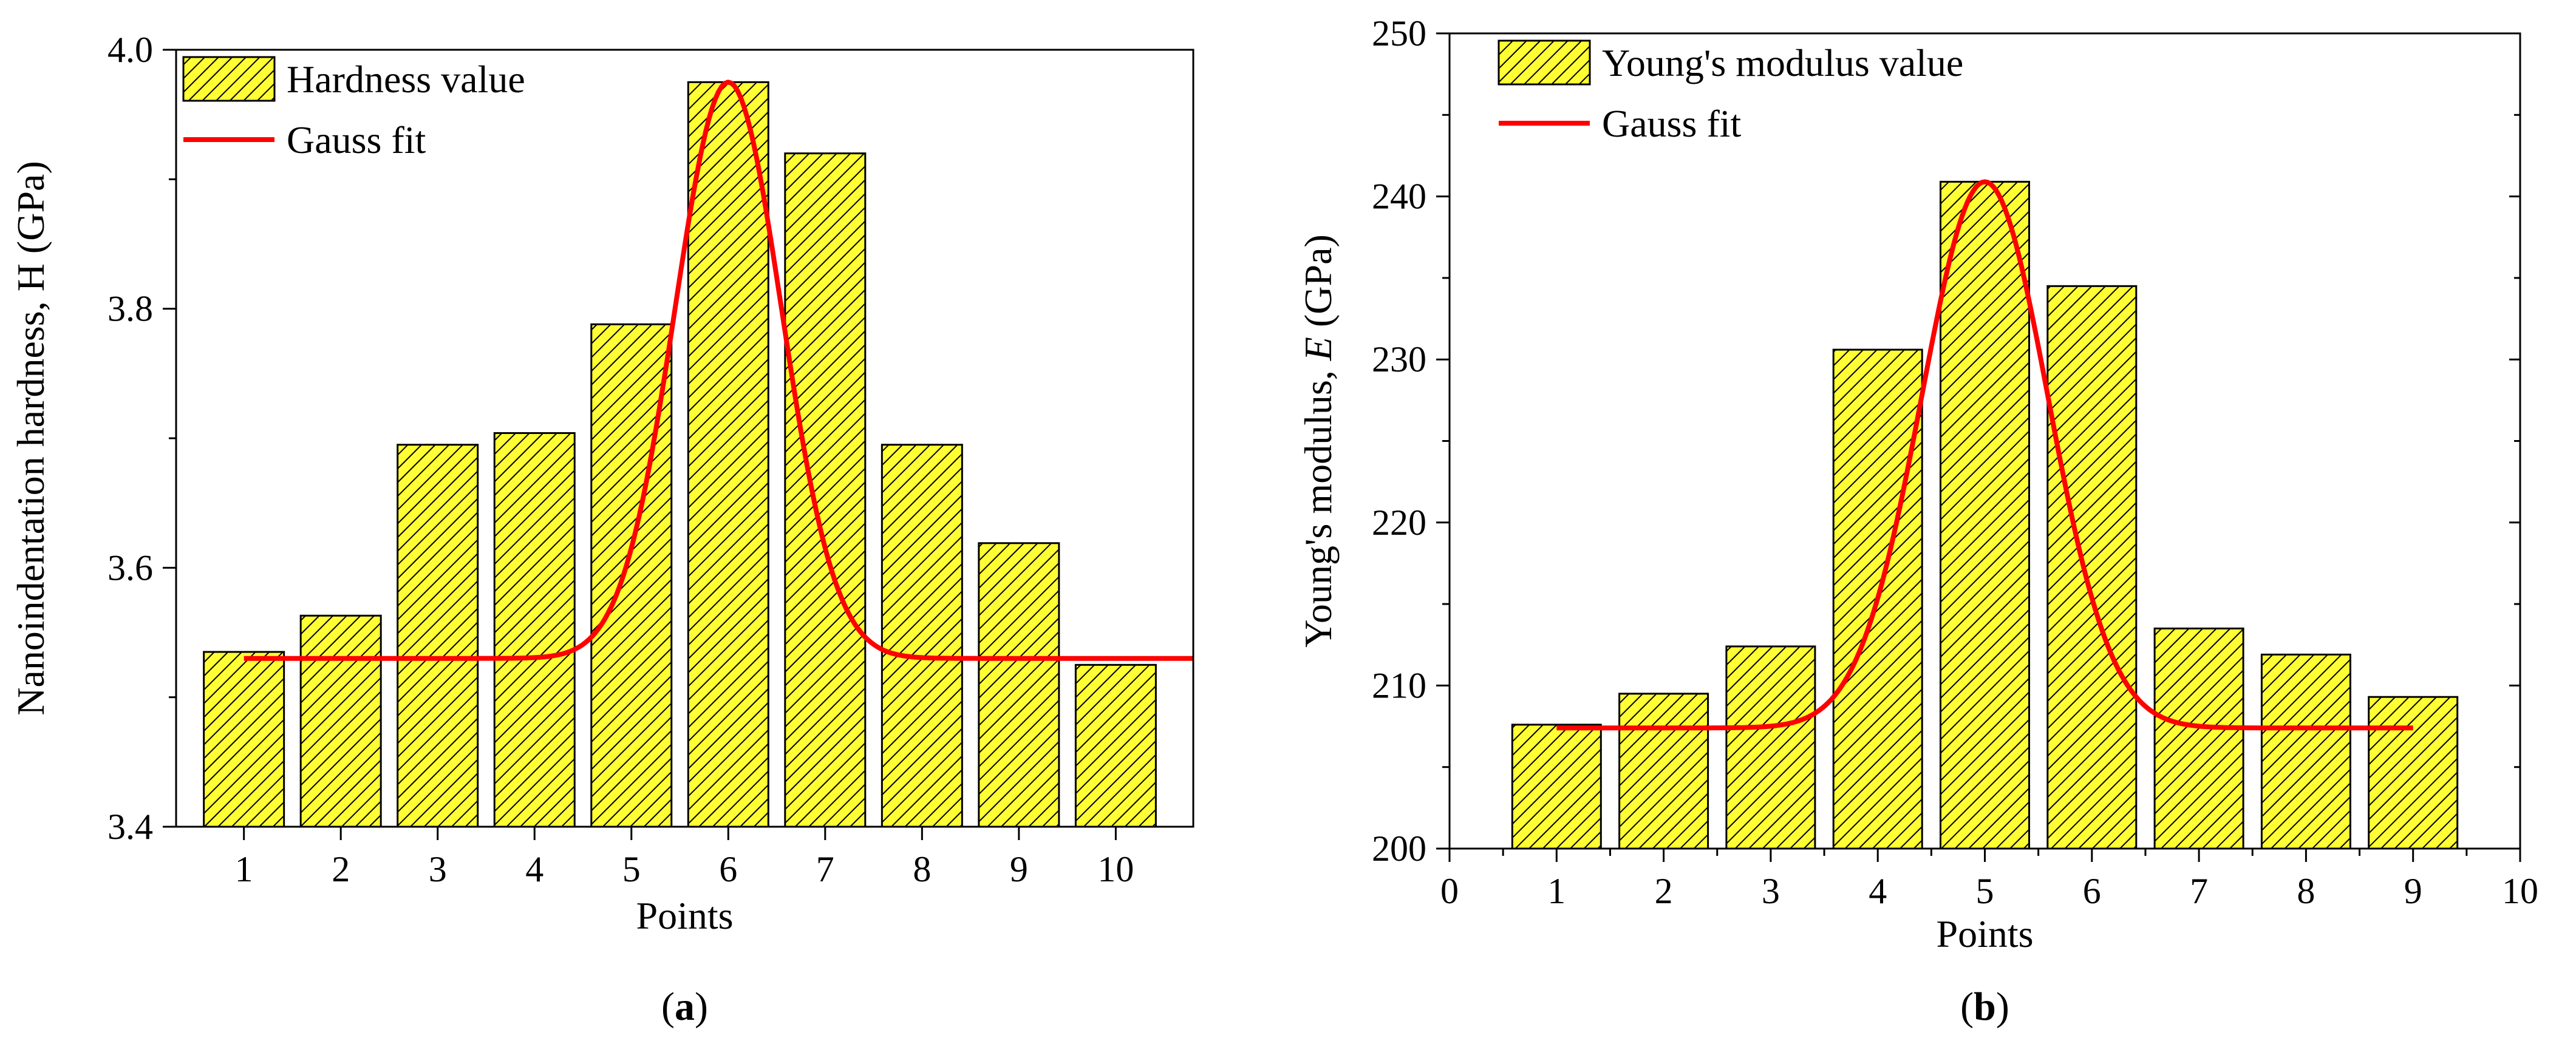  Describe the element at coordinates (1399, 33) in the screenshot. I see `y-tick-label-b-5: 250` at that location.